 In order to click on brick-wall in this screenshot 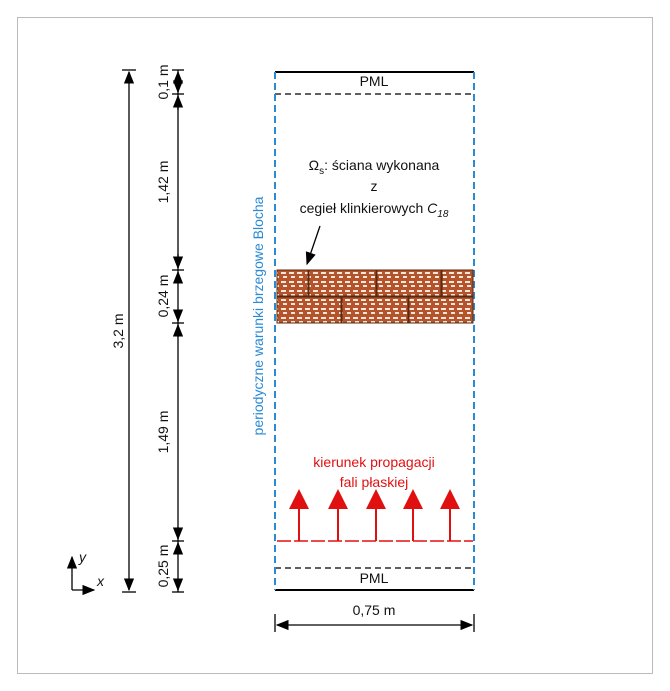, I will do `click(375, 296)`.